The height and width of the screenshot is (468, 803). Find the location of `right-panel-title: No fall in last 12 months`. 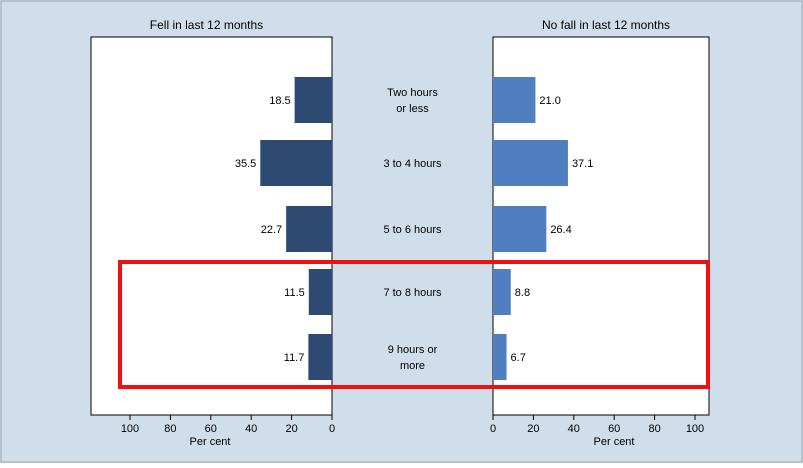

right-panel-title: No fall in last 12 months is located at coordinates (606, 25).